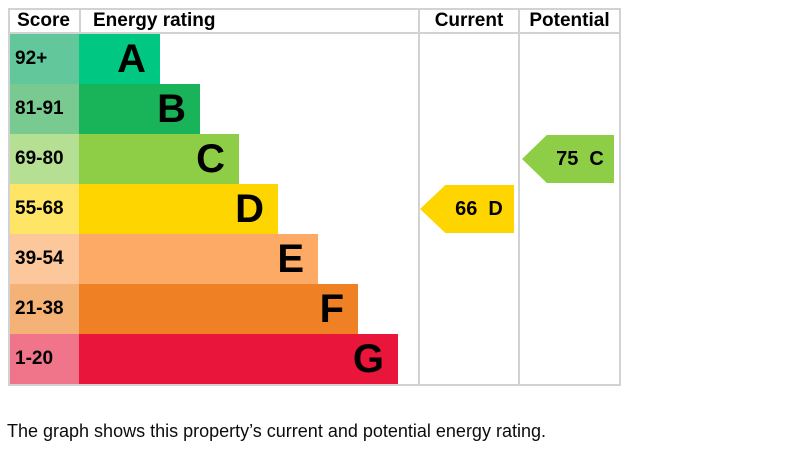 This screenshot has width=810, height=454. I want to click on epc-row-f: 21-38 F, so click(314, 309).